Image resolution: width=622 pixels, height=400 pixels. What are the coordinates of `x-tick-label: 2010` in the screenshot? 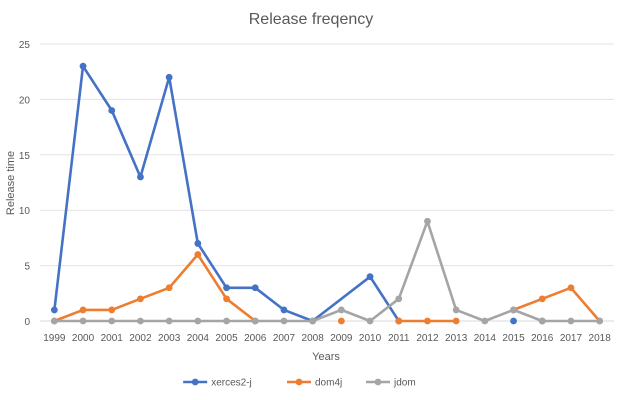 It's located at (370, 338).